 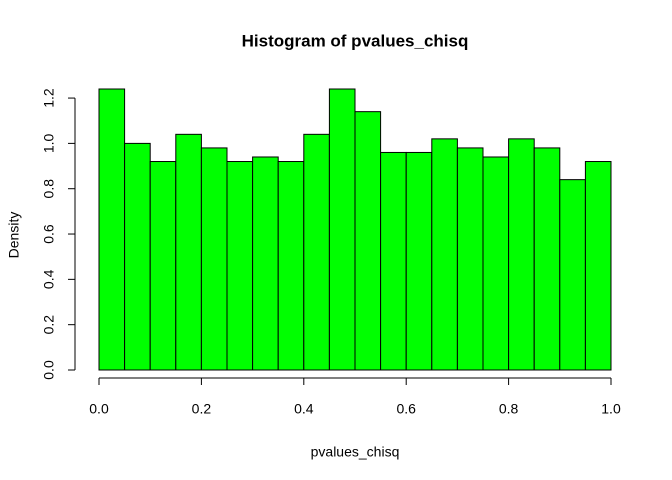 What do you see at coordinates (49, 325) in the screenshot?
I see `y-tick-label: 0.2` at bounding box center [49, 325].